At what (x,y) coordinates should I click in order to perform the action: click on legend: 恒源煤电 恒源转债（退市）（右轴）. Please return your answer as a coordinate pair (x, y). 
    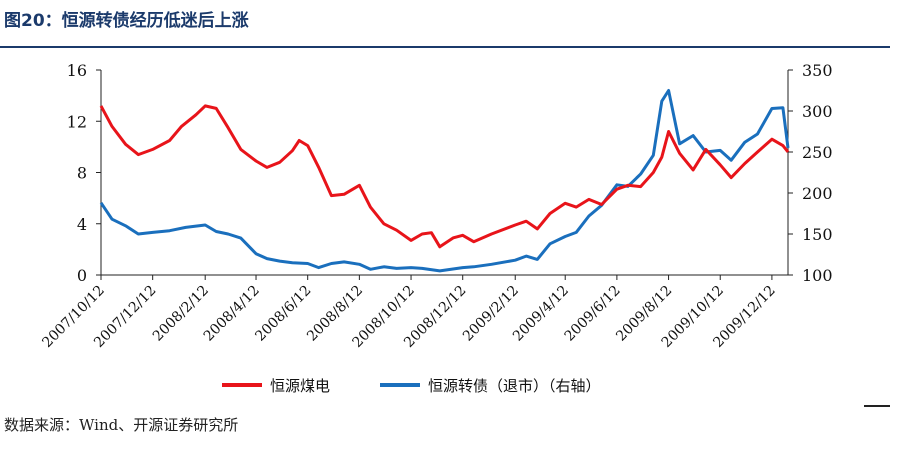
    Looking at the image, I should click on (411, 386).